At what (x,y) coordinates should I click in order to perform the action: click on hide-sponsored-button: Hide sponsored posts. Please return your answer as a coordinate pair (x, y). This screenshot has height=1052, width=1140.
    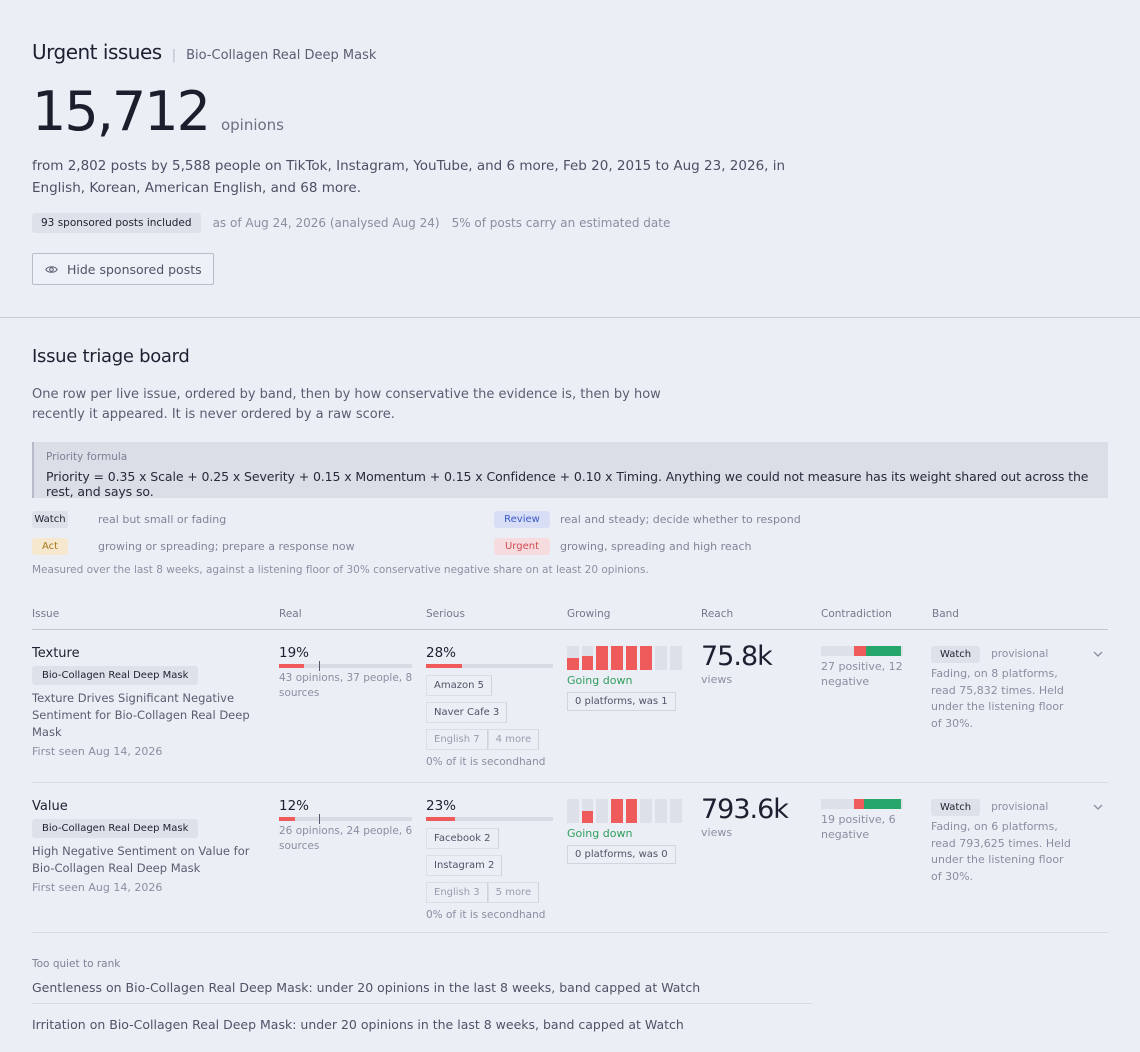
    Looking at the image, I should click on (123, 269).